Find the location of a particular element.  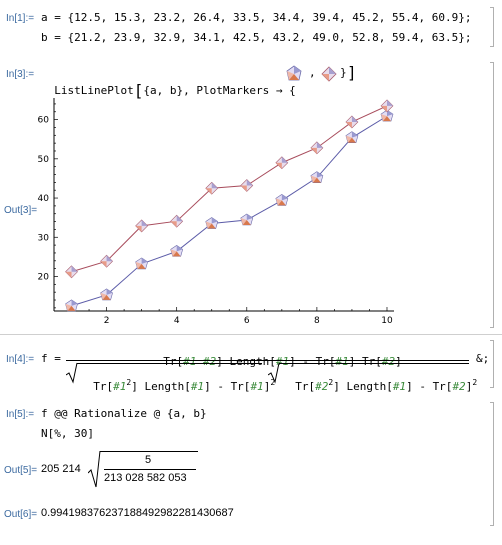

input4-lhs: f = is located at coordinates (51, 358).